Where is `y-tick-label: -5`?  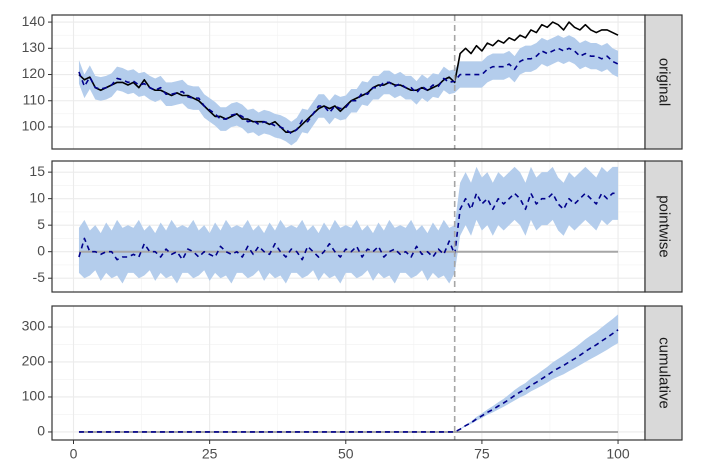 y-tick-label: -5 is located at coordinates (39, 277).